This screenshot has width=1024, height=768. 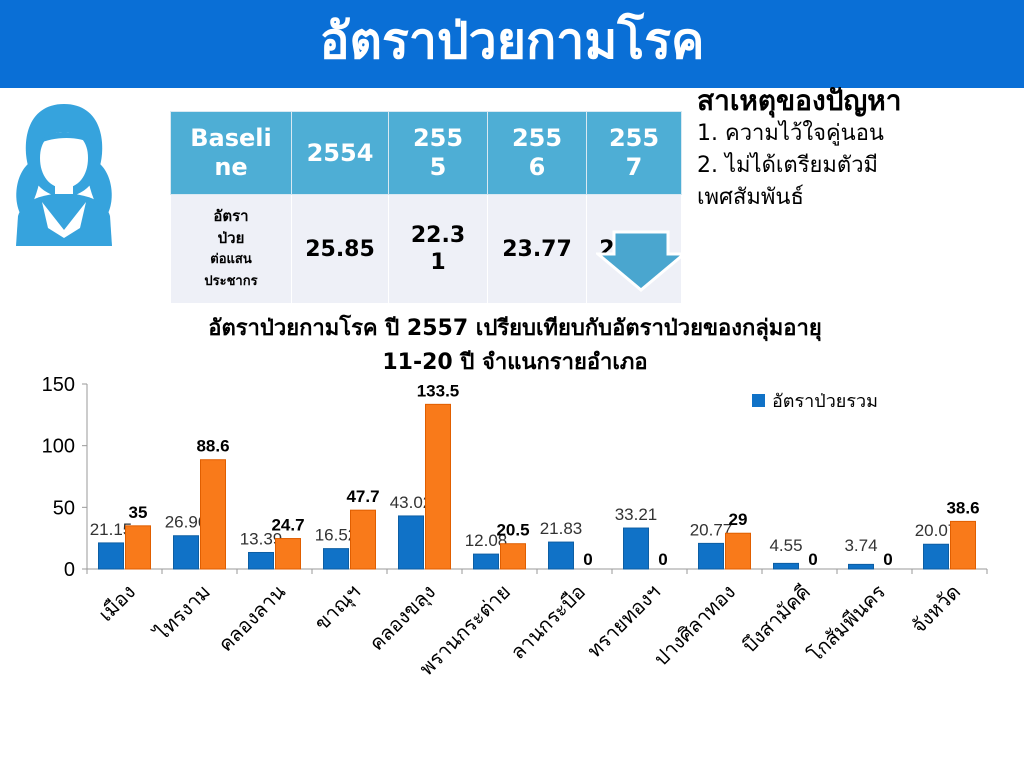 I want to click on data-label-total: 20.77, so click(x=711, y=529).